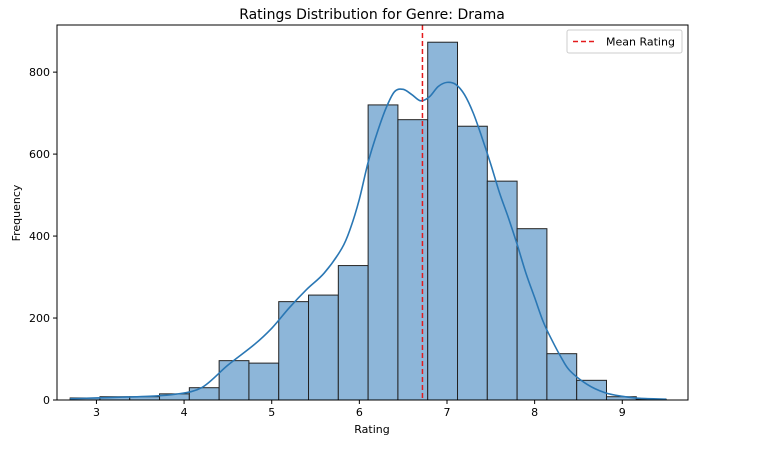 Image resolution: width=766 pixels, height=454 pixels. I want to click on x-axis-label: Rating, so click(371, 429).